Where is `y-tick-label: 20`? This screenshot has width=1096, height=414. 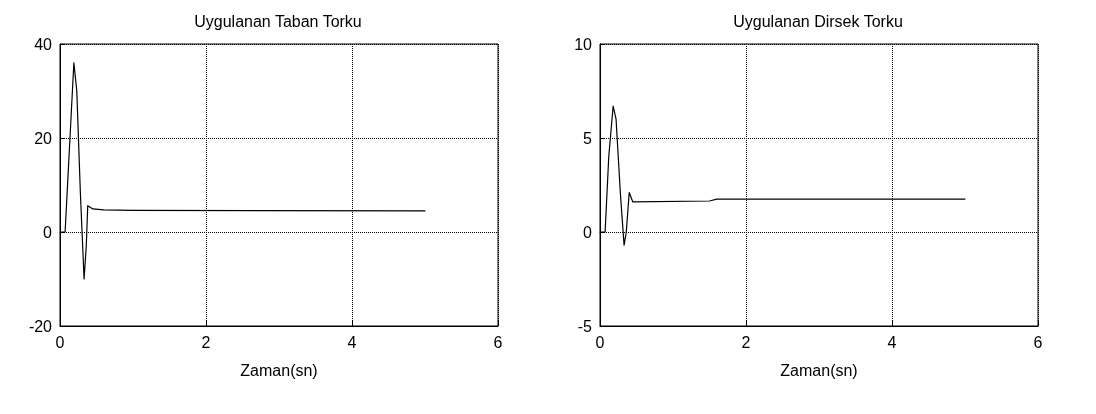
y-tick-label: 20 is located at coordinates (43, 138).